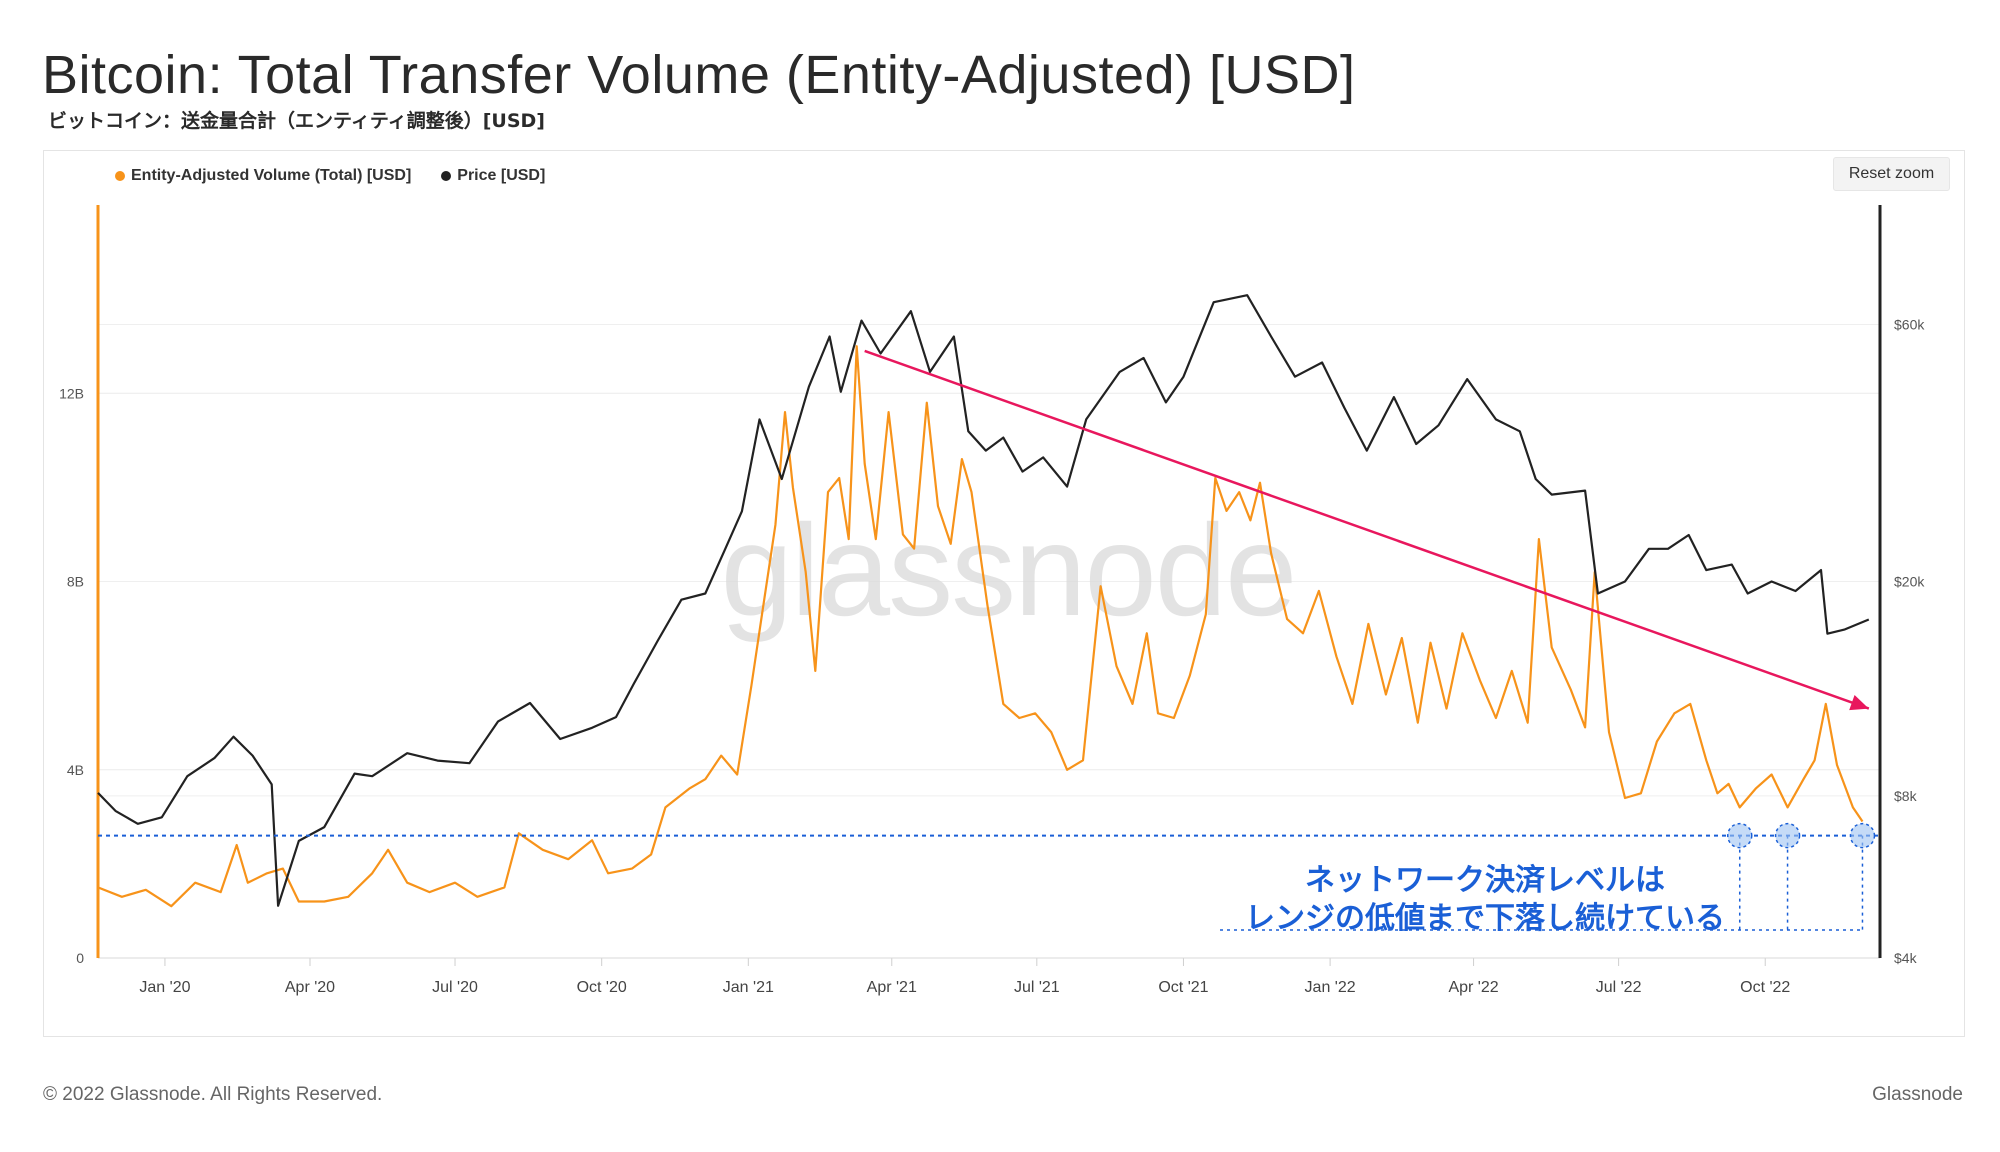  What do you see at coordinates (296, 121) in the screenshot?
I see `page-subtitle: ビットコイン：送金量合計（エンティティ調整後）[USD]` at bounding box center [296, 121].